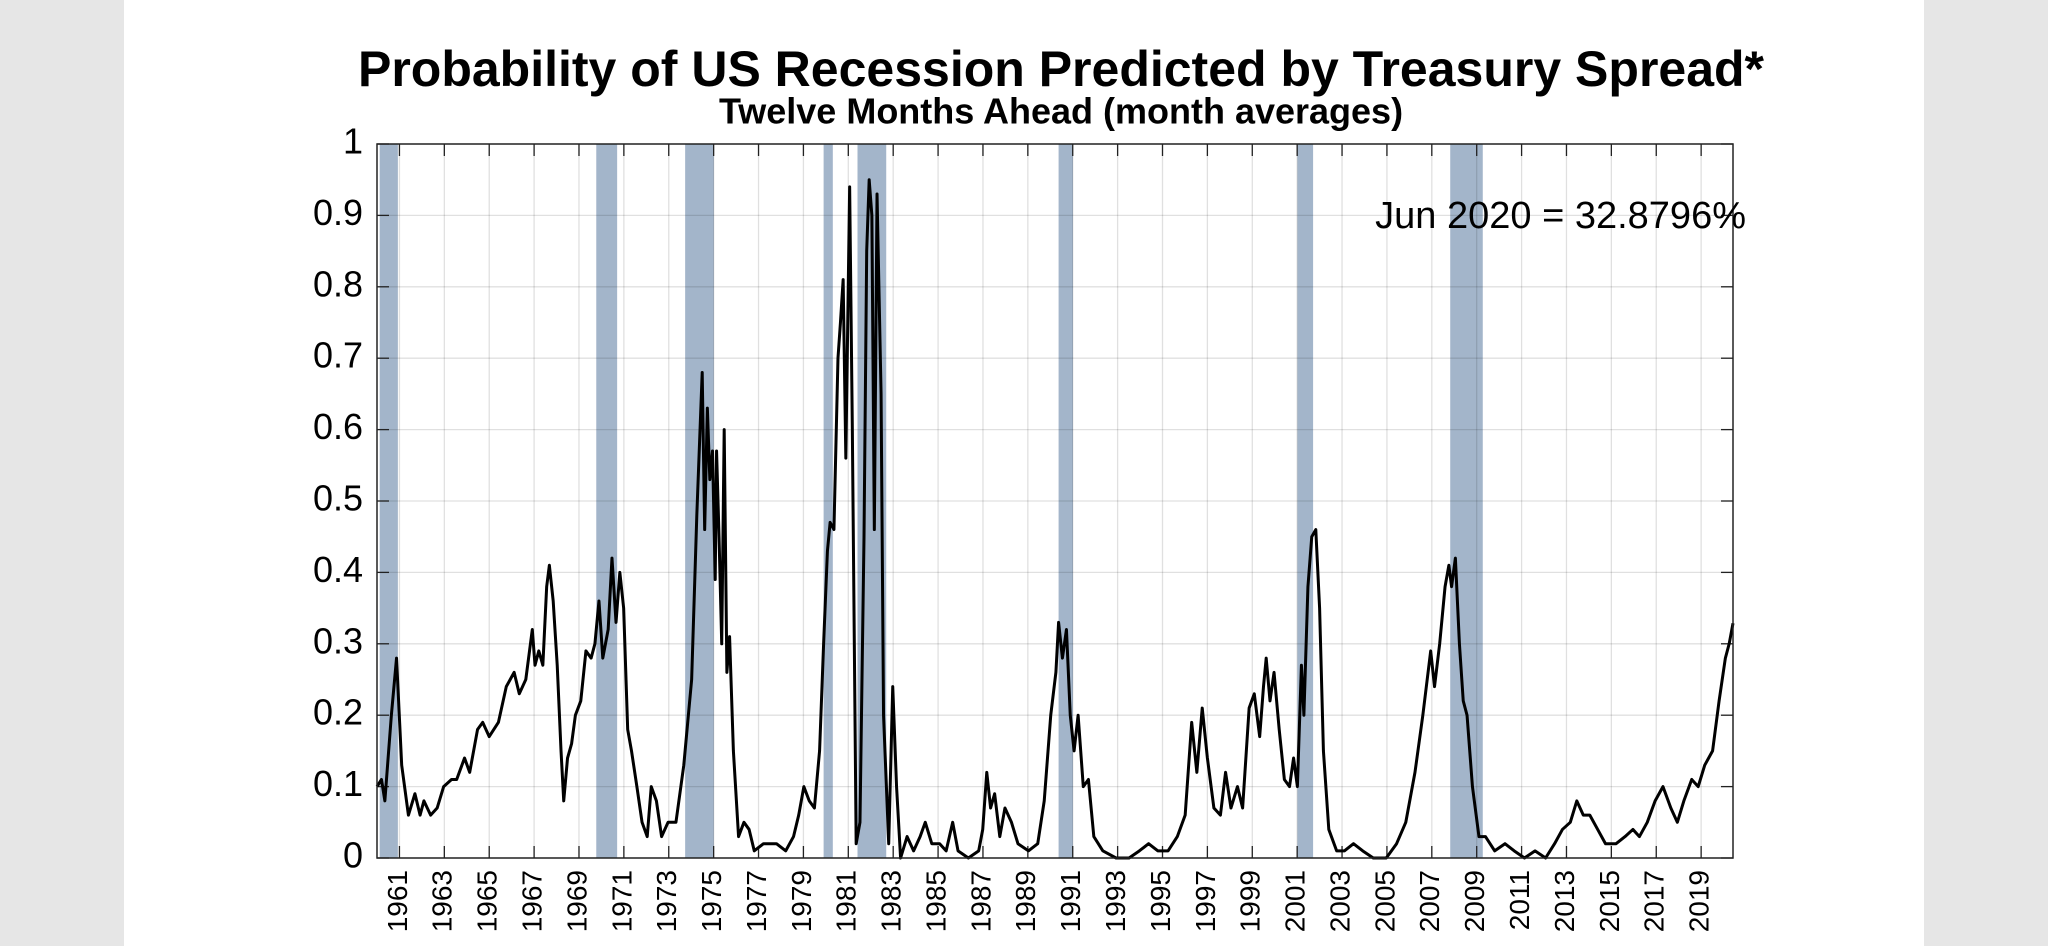 The height and width of the screenshot is (946, 2048). Describe the element at coordinates (338, 783) in the screenshot. I see `y-tick-label: 0.1` at that location.